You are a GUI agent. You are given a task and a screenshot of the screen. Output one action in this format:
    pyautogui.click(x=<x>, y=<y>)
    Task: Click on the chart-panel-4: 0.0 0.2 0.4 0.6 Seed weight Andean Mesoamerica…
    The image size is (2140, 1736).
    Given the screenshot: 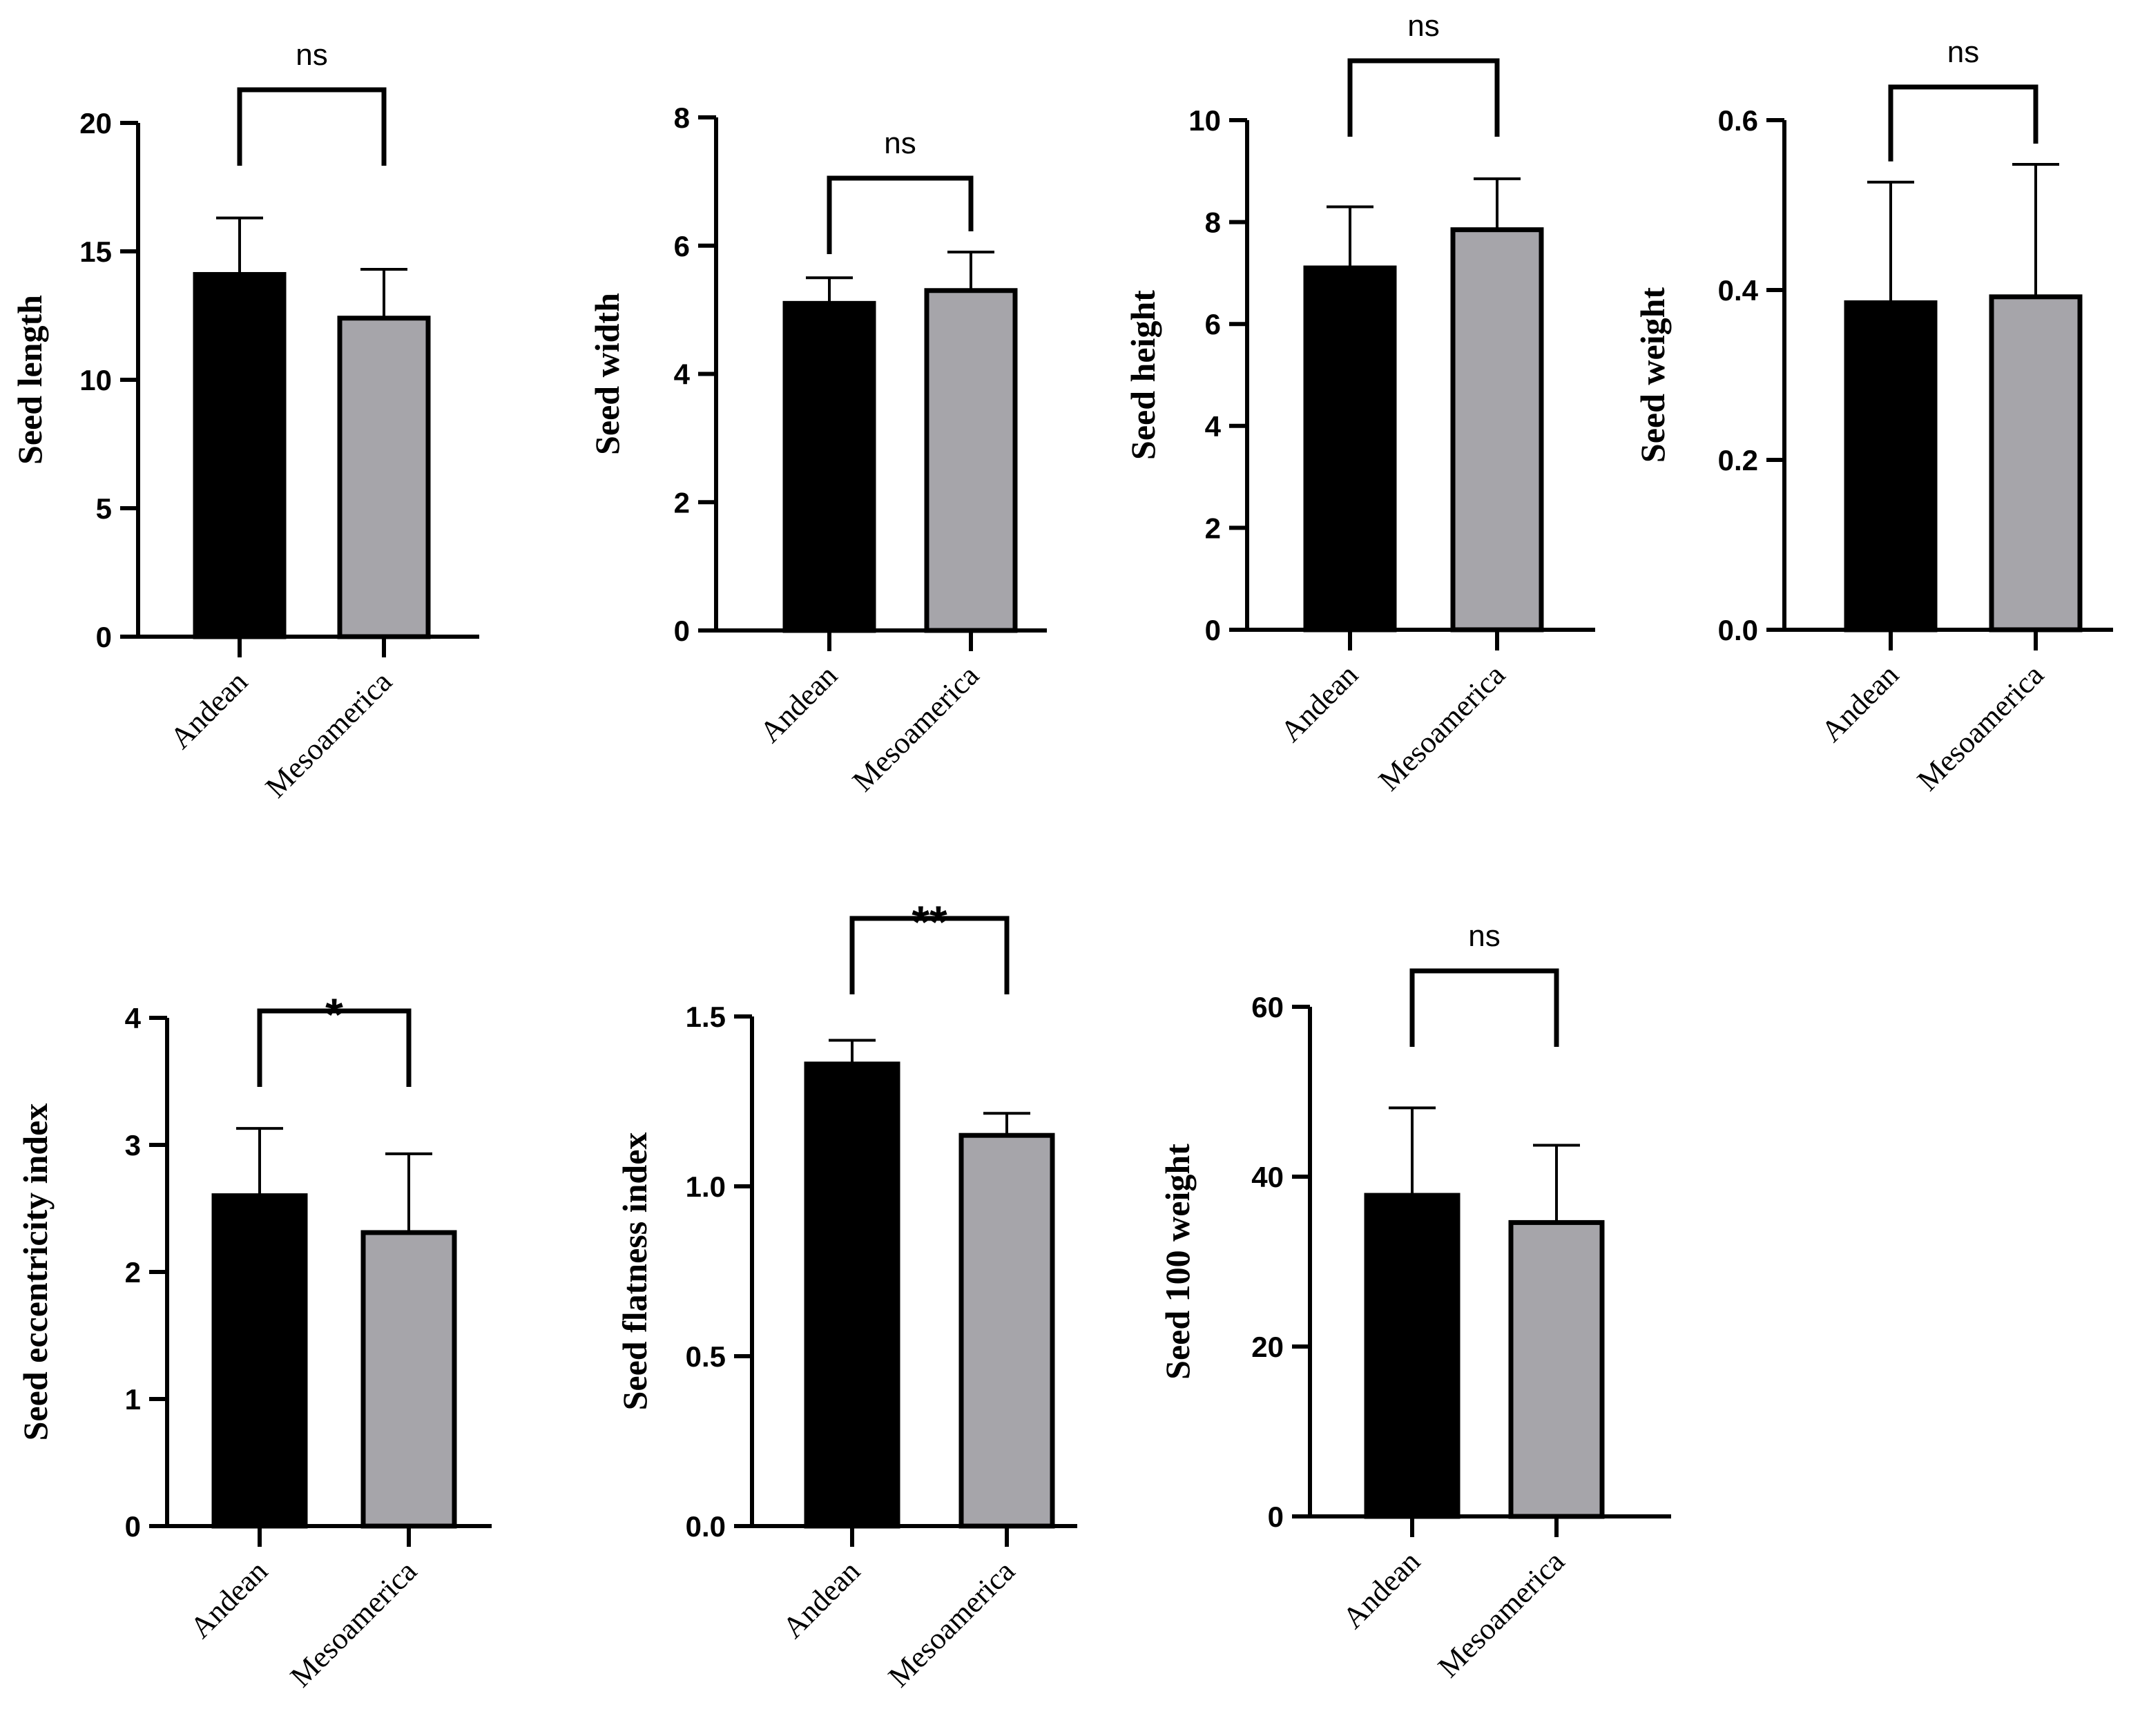 What is the action you would take?
    pyautogui.click(x=1873, y=416)
    